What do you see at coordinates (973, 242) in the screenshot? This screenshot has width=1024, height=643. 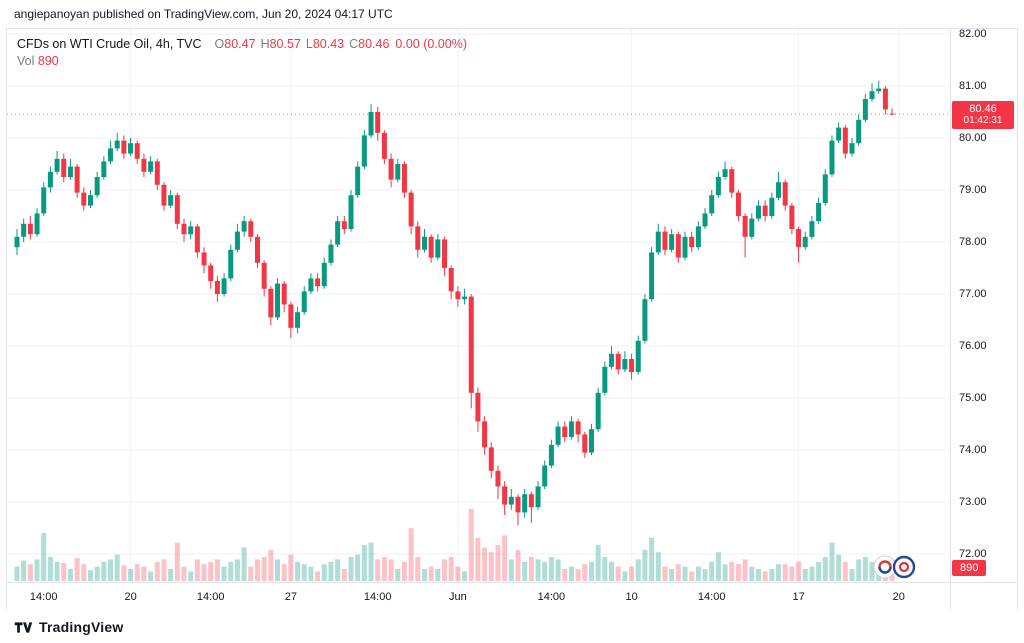 I see `price-tick-label: 78.00` at bounding box center [973, 242].